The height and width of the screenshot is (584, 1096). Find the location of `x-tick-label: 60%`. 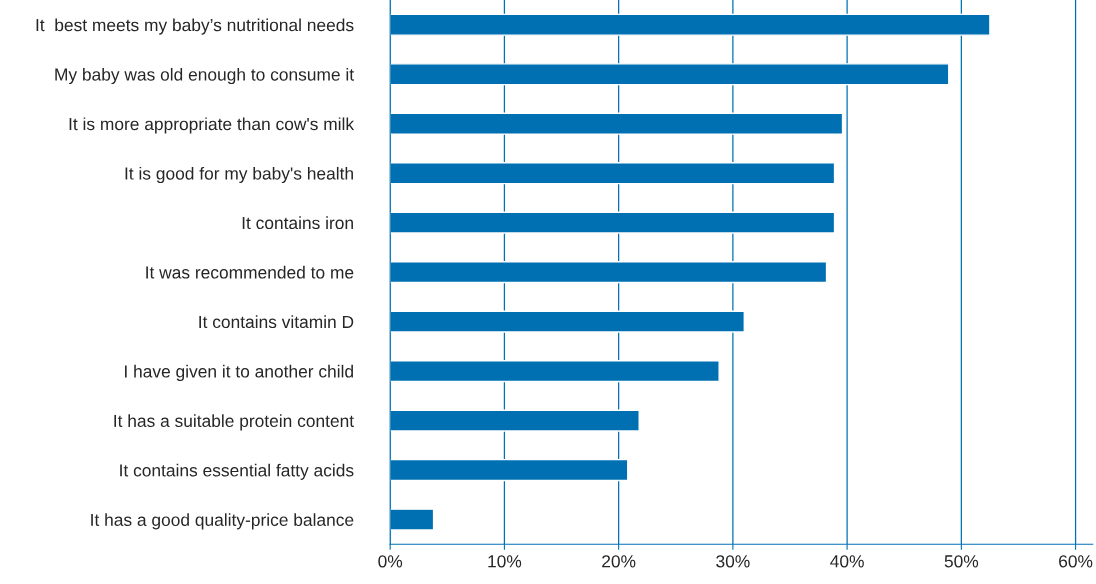

x-tick-label: 60% is located at coordinates (1076, 561).